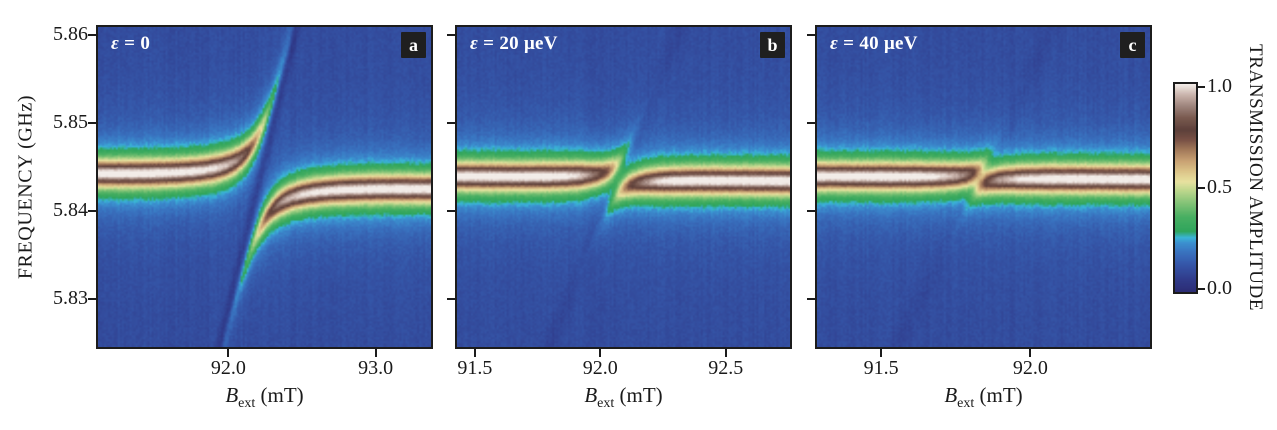  Describe the element at coordinates (1219, 288) in the screenshot. I see `colorbar-tick-label: 0.0` at that location.